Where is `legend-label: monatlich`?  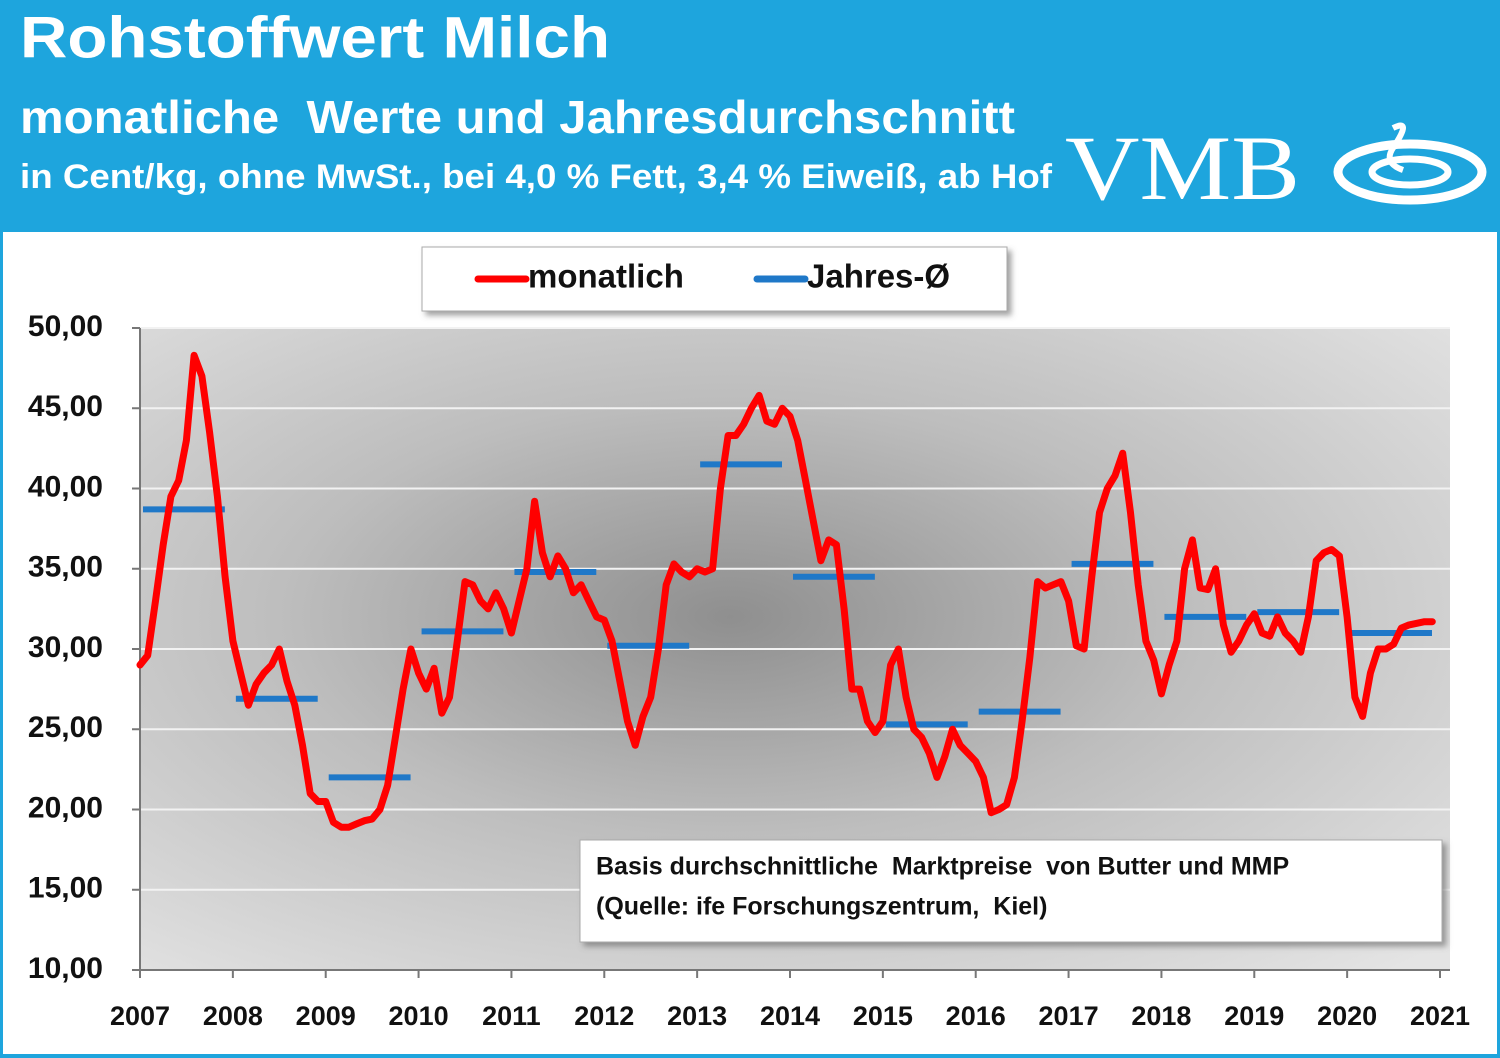 legend-label: monatlich is located at coordinates (606, 276).